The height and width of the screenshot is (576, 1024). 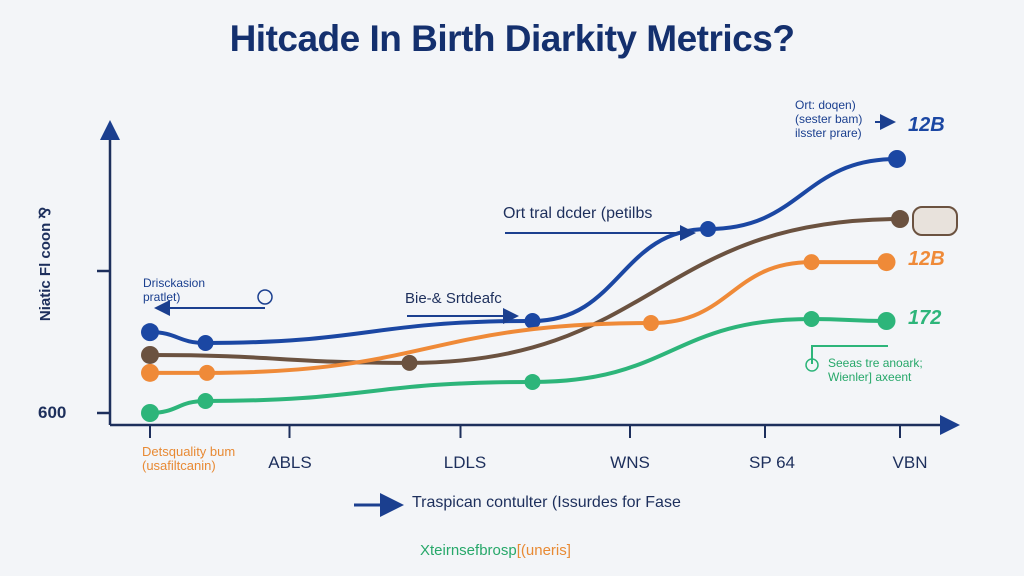 I want to click on annotation-mid-lower: Bie-& Srtdeafc, so click(x=453, y=298).